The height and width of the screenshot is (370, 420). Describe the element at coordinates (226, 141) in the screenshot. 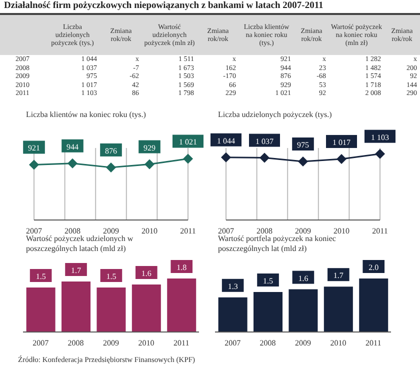

I see `data-label: 1 044` at that location.